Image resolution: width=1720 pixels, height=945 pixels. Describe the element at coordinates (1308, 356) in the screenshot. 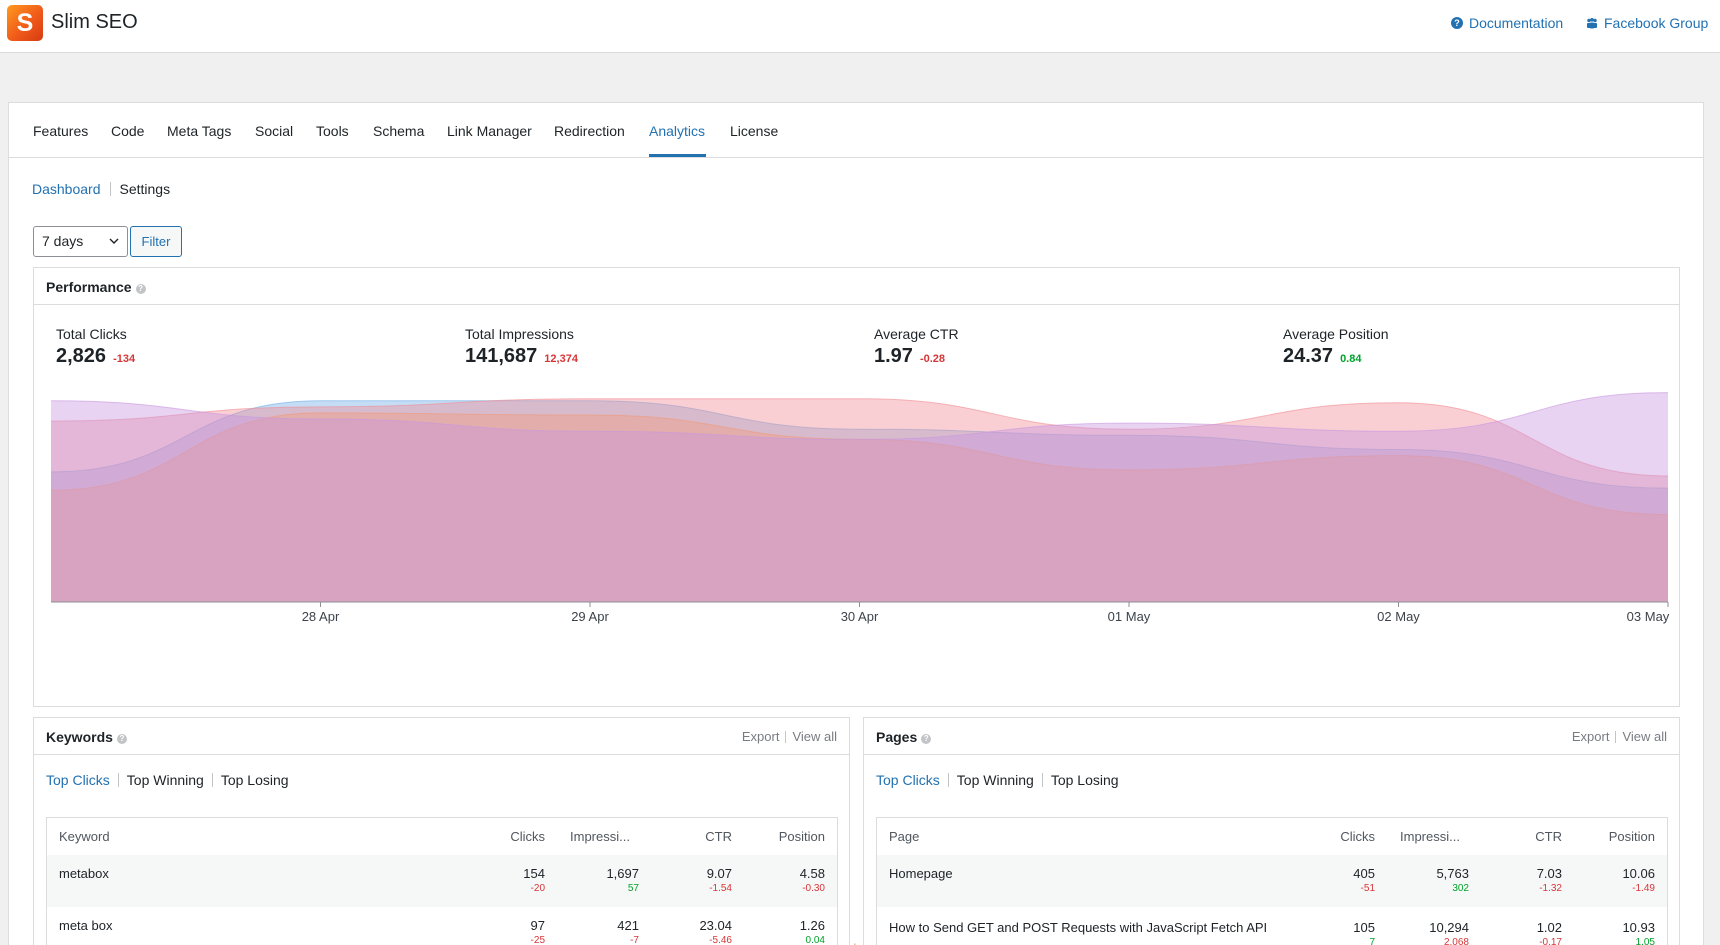

I see `stat-value: 24.37` at that location.